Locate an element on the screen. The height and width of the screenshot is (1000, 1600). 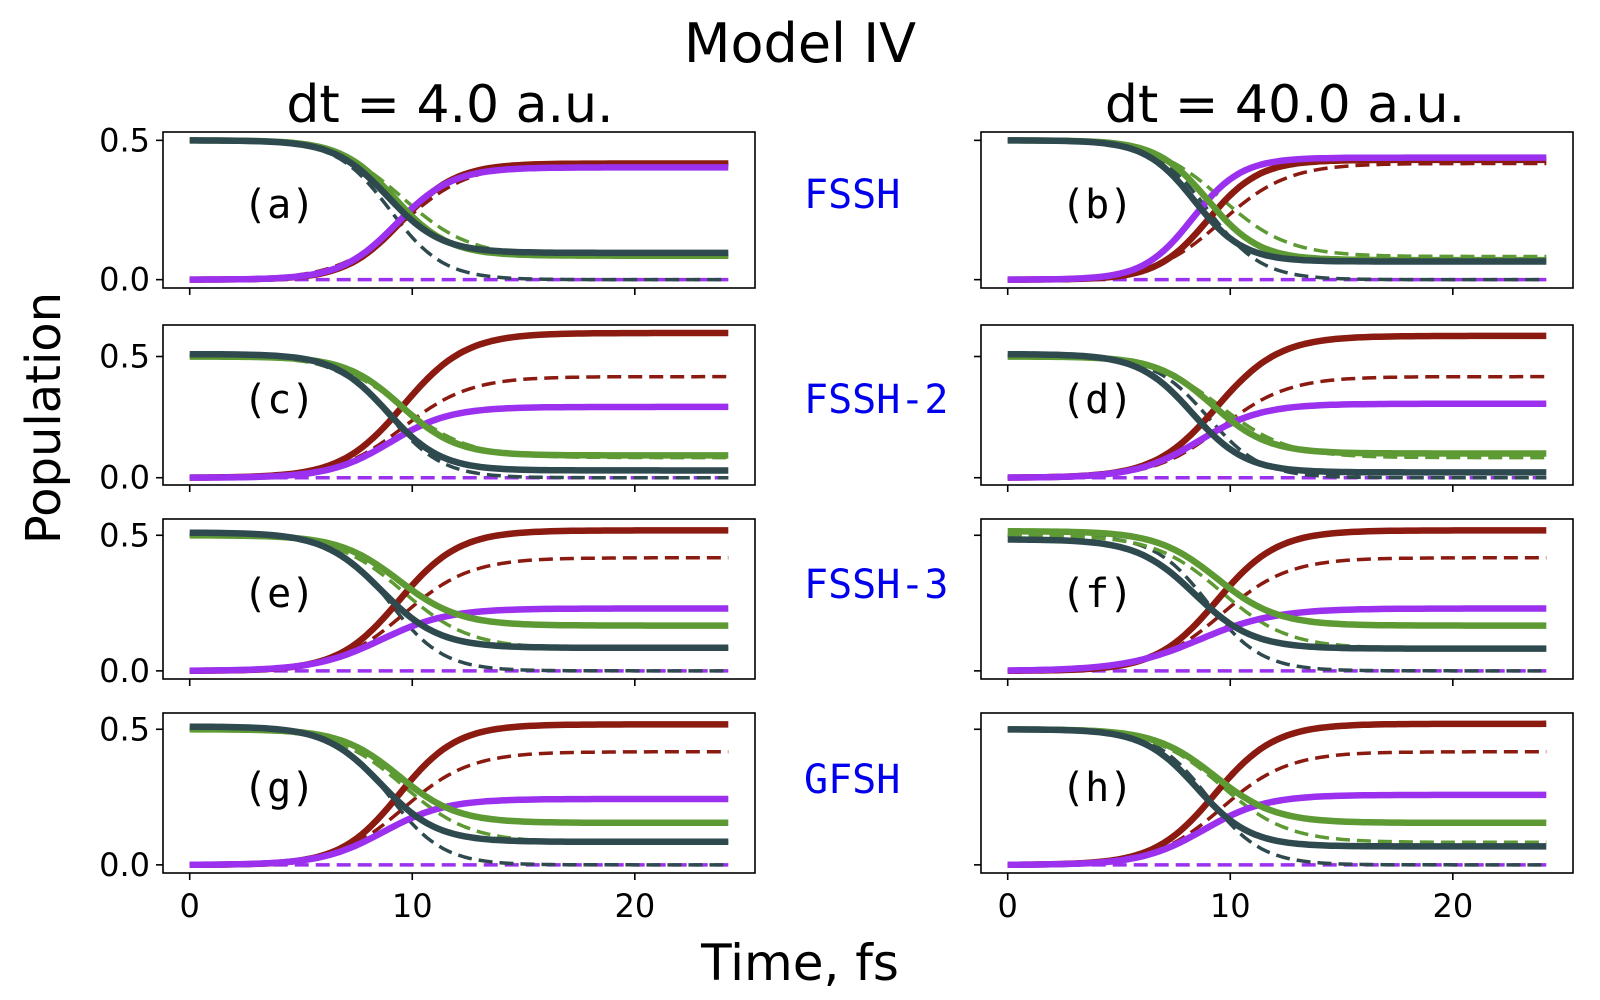
y-axis-label: Population is located at coordinates (44, 418).